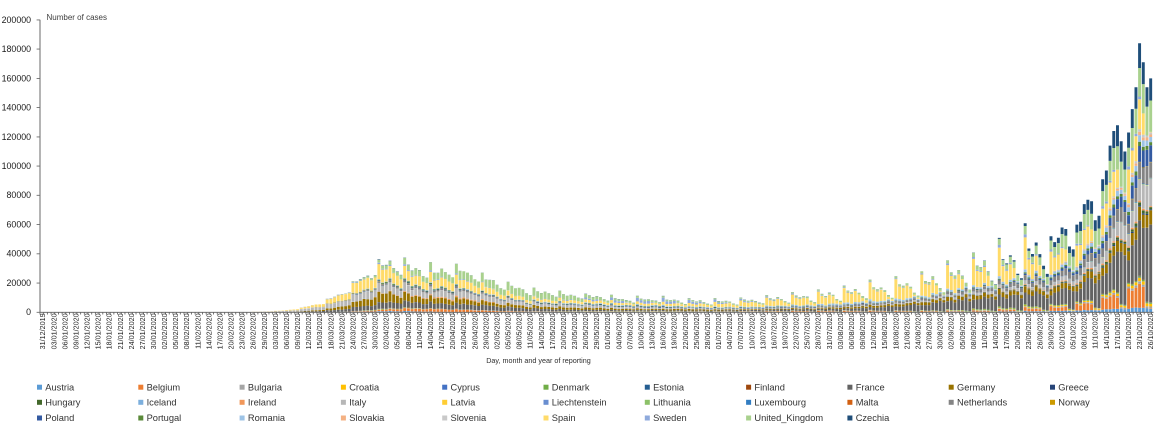  Describe the element at coordinates (1006, 331) in the screenshot. I see `svg-text: 17/09/2020` at that location.